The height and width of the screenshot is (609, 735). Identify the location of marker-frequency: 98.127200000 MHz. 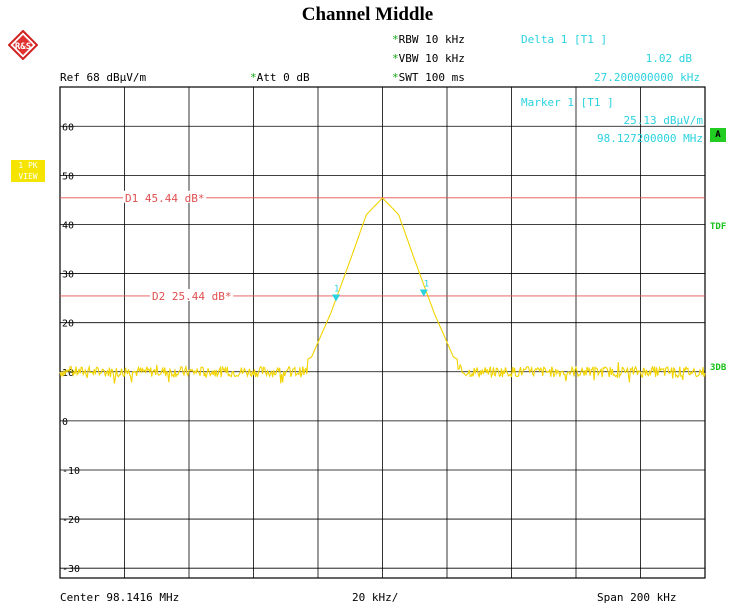
(650, 138).